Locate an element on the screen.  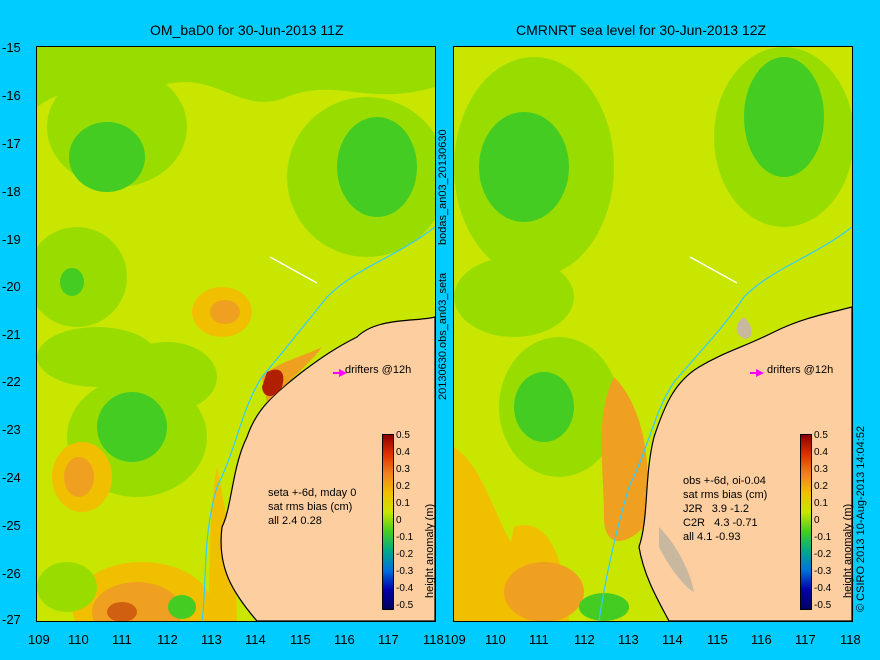
right-drifters-label: drifters @12h is located at coordinates (800, 370).